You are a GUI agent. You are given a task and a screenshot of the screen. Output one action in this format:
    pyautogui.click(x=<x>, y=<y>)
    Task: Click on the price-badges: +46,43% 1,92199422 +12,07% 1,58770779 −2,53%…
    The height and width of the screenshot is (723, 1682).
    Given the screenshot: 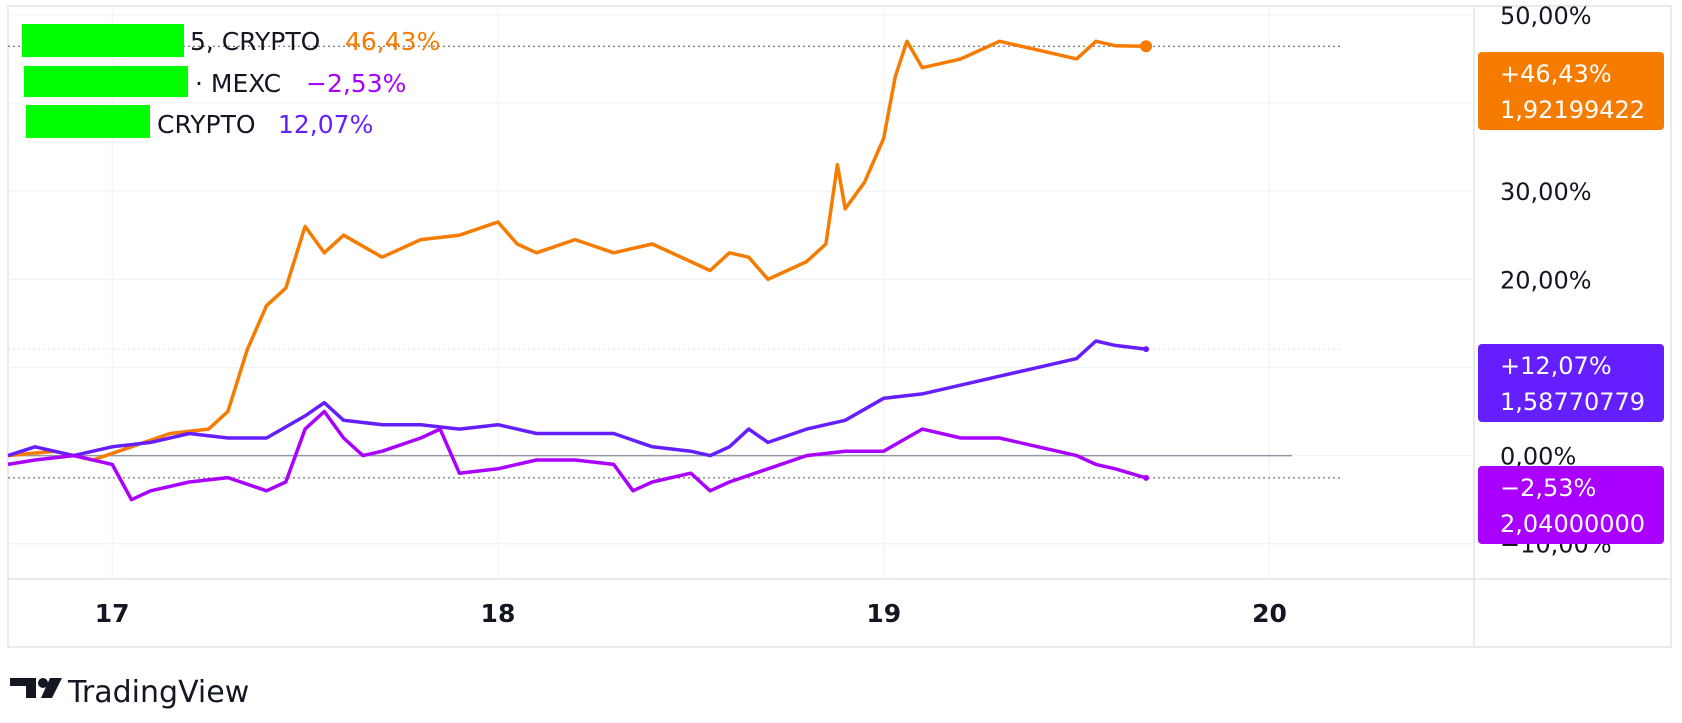 What is the action you would take?
    pyautogui.click(x=1571, y=298)
    